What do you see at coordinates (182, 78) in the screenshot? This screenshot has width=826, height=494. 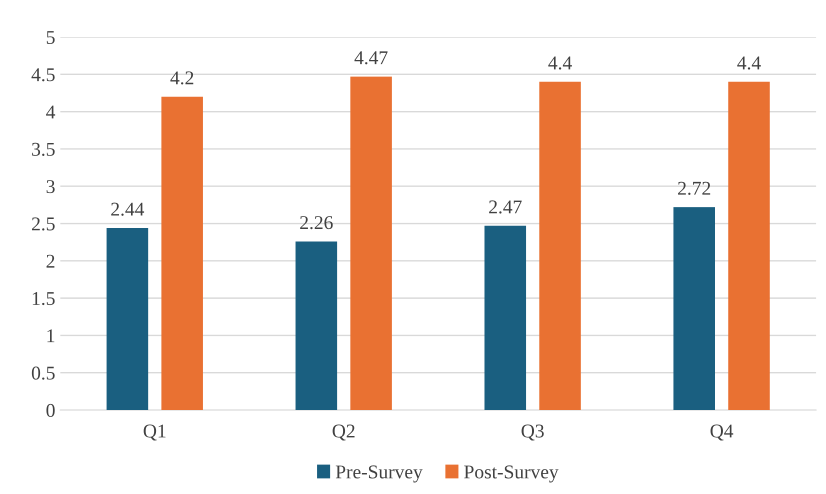 I see `data-label: 4.2` at bounding box center [182, 78].